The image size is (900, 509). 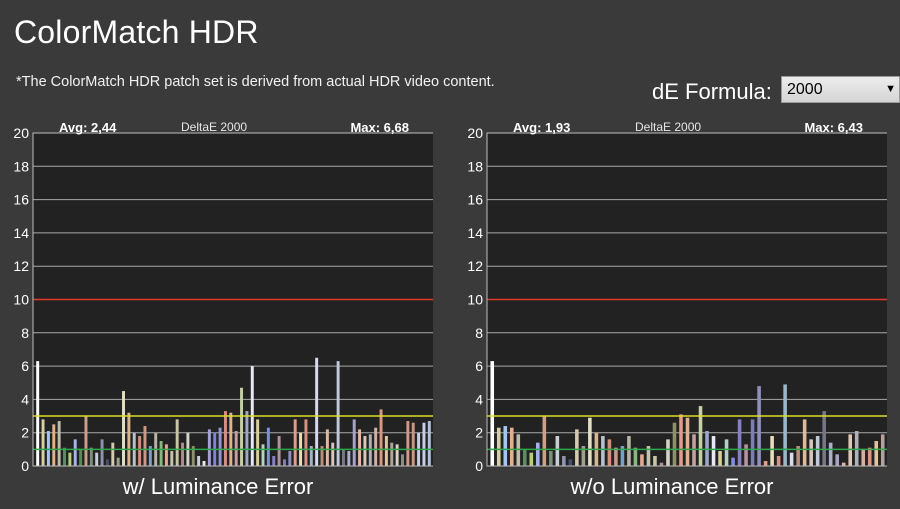 I want to click on dropdown-arrow-icon: ▼, so click(x=890, y=89).